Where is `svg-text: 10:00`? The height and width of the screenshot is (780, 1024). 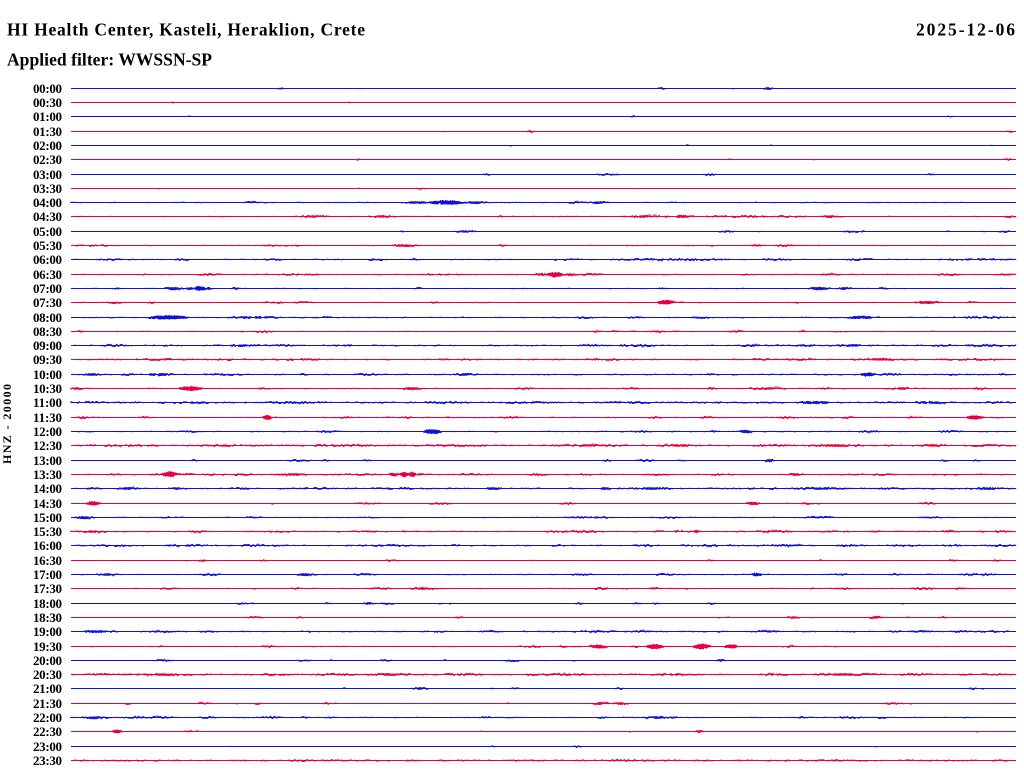 svg-text: 10:00 is located at coordinates (47, 374).